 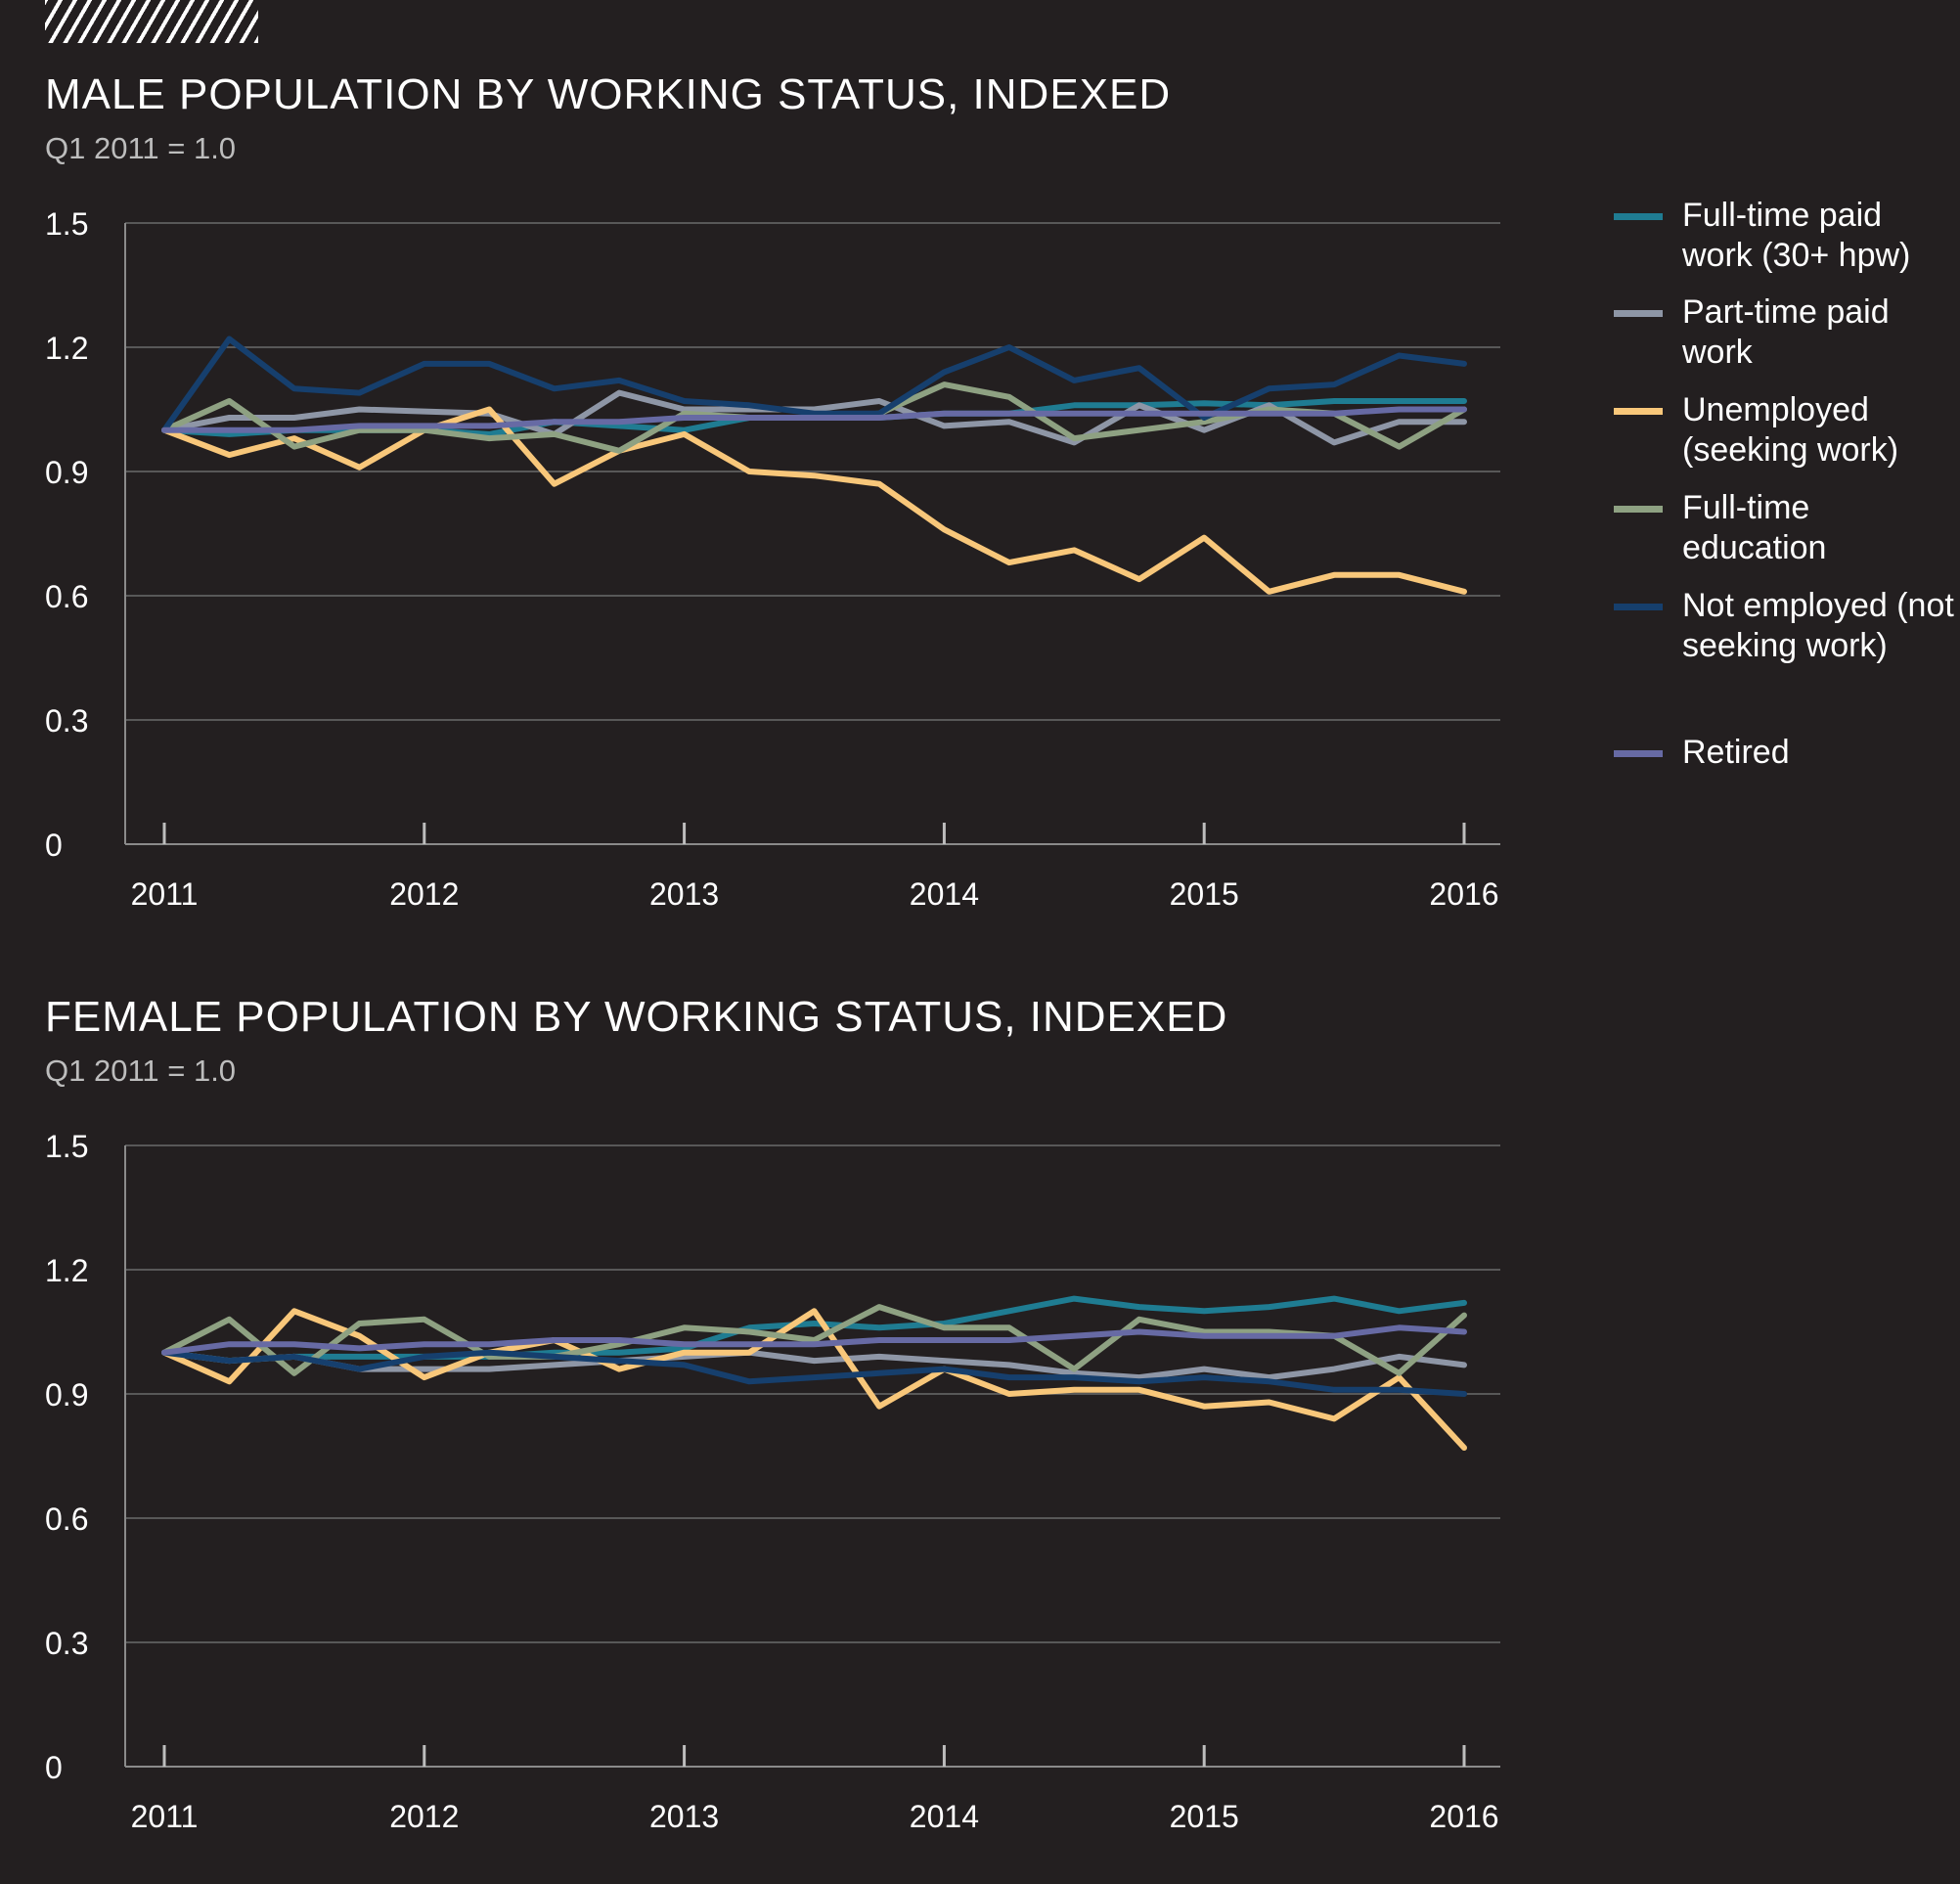 I want to click on legend-item-not-employed: Not employed (not seeking work), so click(x=1785, y=660).